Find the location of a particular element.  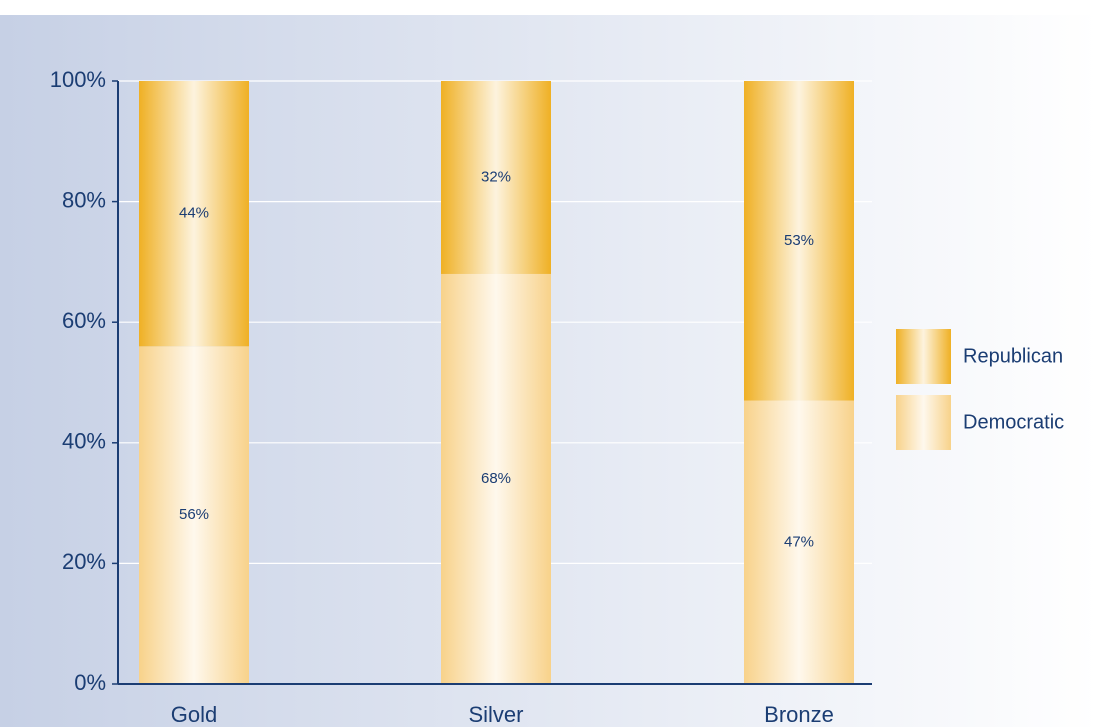

value-label: 44% is located at coordinates (194, 213).